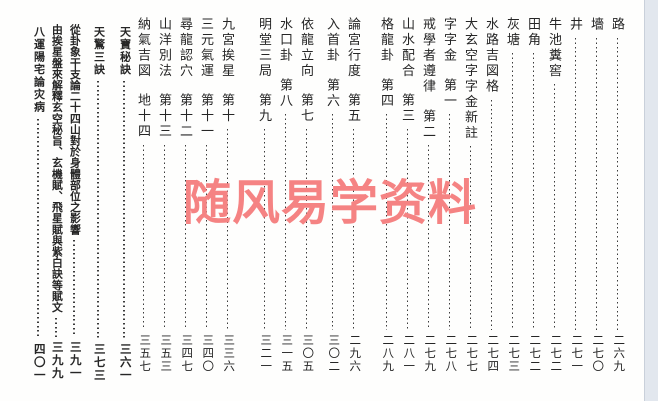  I want to click on toc-entry: 納氣吉図 地十四 三五七, so click(143, 195).